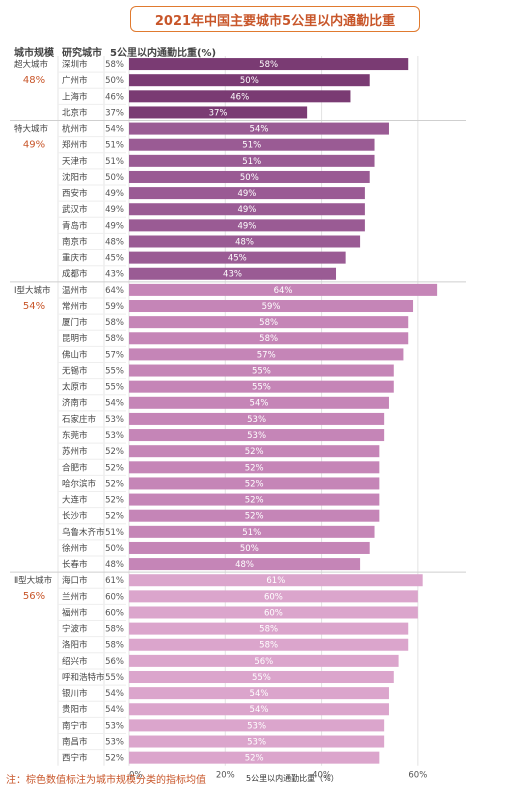 The height and width of the screenshot is (789, 524). I want to click on value-label: 50%, so click(114, 178).